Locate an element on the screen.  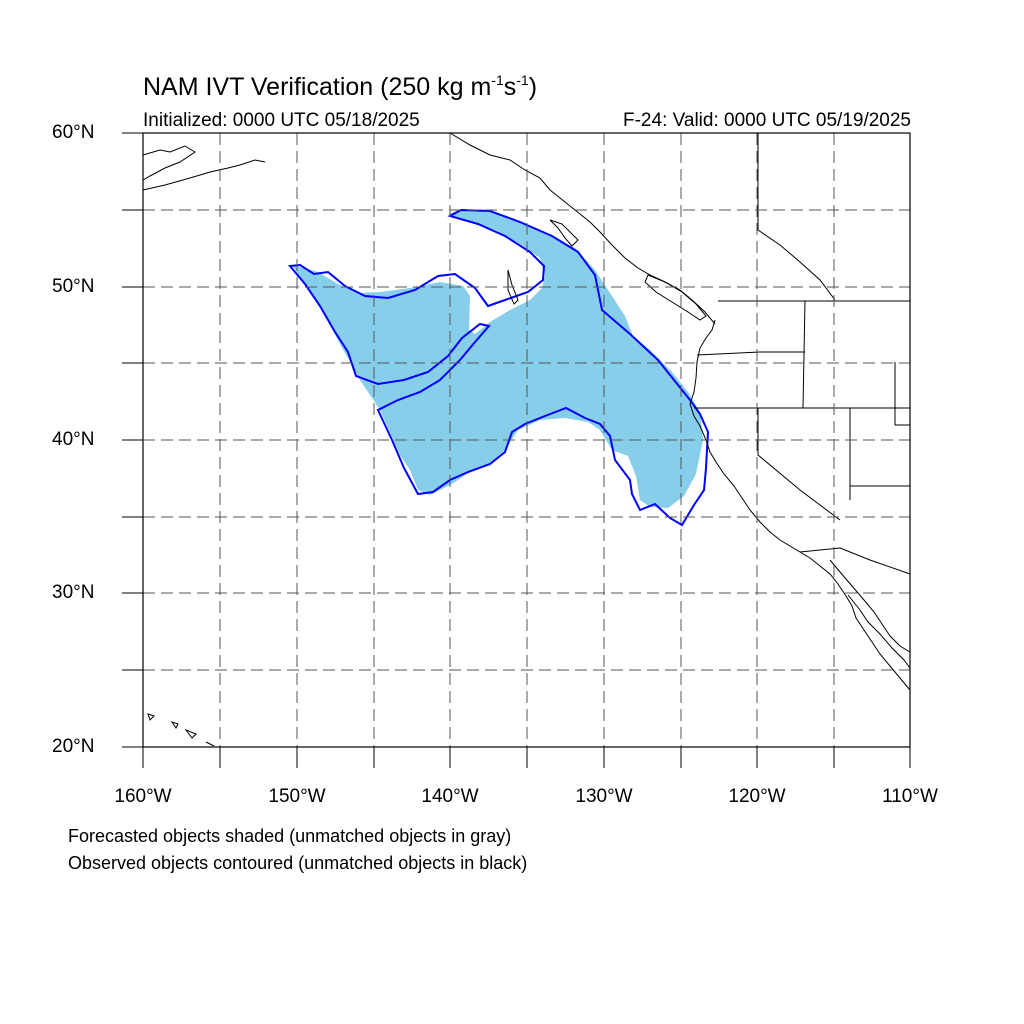
observed-contour-north is located at coordinates (499, 367).